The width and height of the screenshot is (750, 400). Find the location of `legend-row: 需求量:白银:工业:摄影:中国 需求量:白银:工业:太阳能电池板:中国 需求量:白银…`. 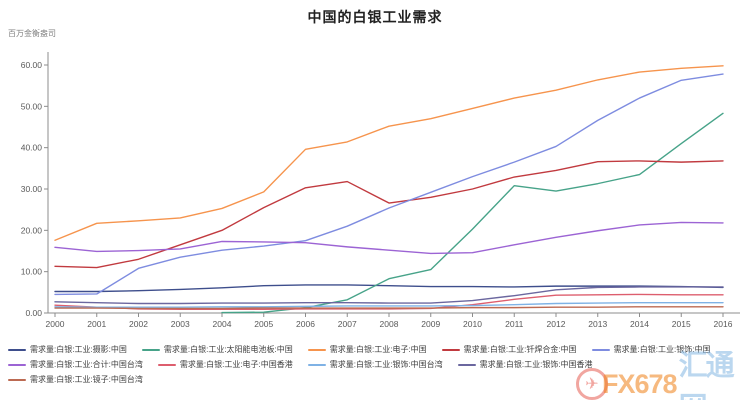

legend-row: 需求量:白银:工业:摄影:中国 需求量:白银:工业:太阳能电池板:中国 需求量:白银… is located at coordinates (378, 349).